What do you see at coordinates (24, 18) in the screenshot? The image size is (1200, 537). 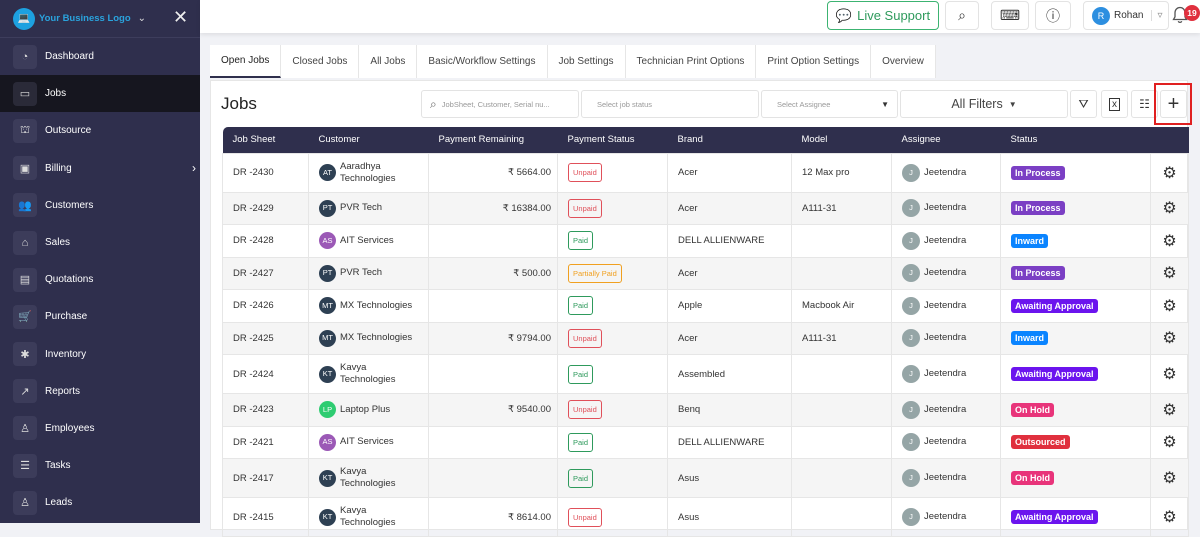 I see `logo-icon: 💻` at bounding box center [24, 18].